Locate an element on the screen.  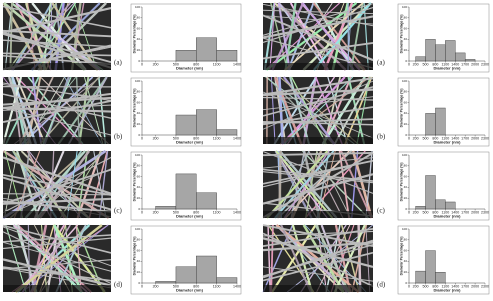
panel-label: (b) is located at coordinates (381, 137).